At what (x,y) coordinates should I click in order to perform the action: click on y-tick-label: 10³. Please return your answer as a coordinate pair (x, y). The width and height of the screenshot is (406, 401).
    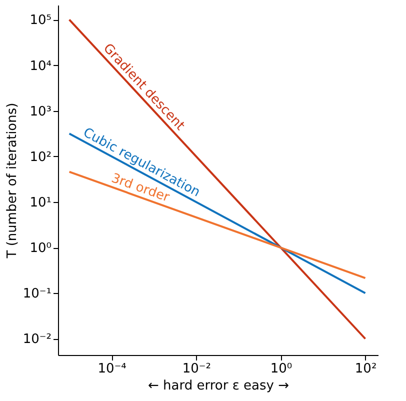
    Looking at the image, I should click on (41, 112).